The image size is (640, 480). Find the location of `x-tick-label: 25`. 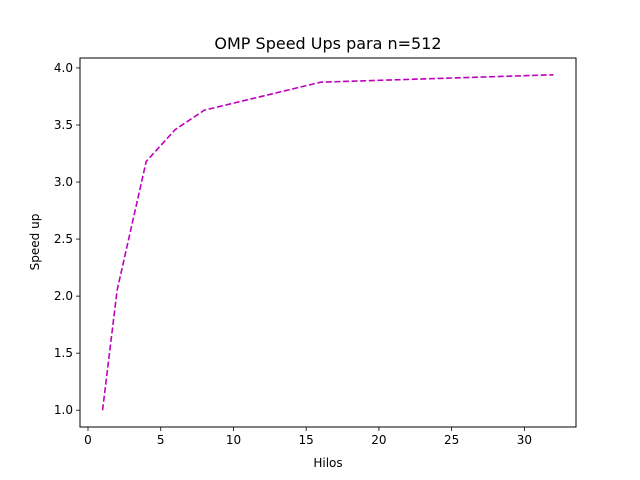

x-tick-label: 25 is located at coordinates (451, 440).